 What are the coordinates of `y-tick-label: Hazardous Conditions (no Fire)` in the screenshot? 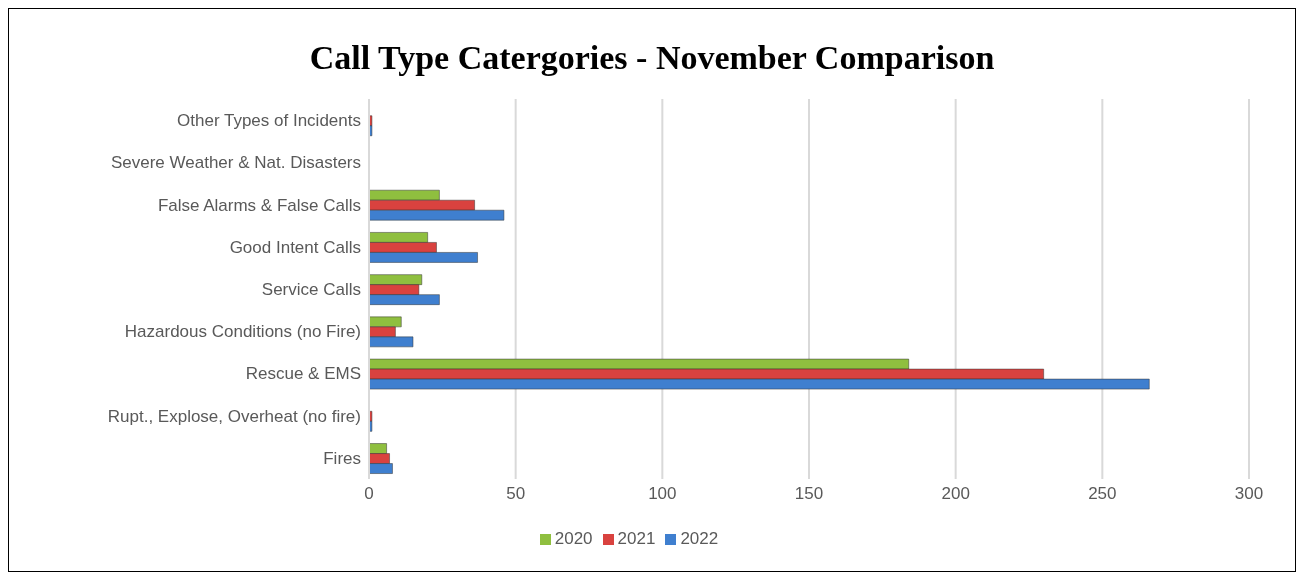 It's located at (242, 332).